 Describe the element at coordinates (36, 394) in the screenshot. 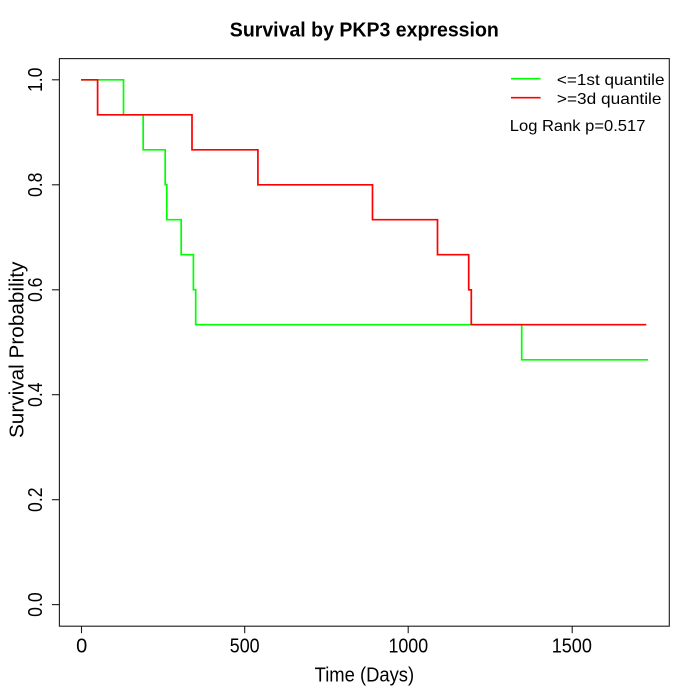

I see `svg-text: 0.4` at that location.